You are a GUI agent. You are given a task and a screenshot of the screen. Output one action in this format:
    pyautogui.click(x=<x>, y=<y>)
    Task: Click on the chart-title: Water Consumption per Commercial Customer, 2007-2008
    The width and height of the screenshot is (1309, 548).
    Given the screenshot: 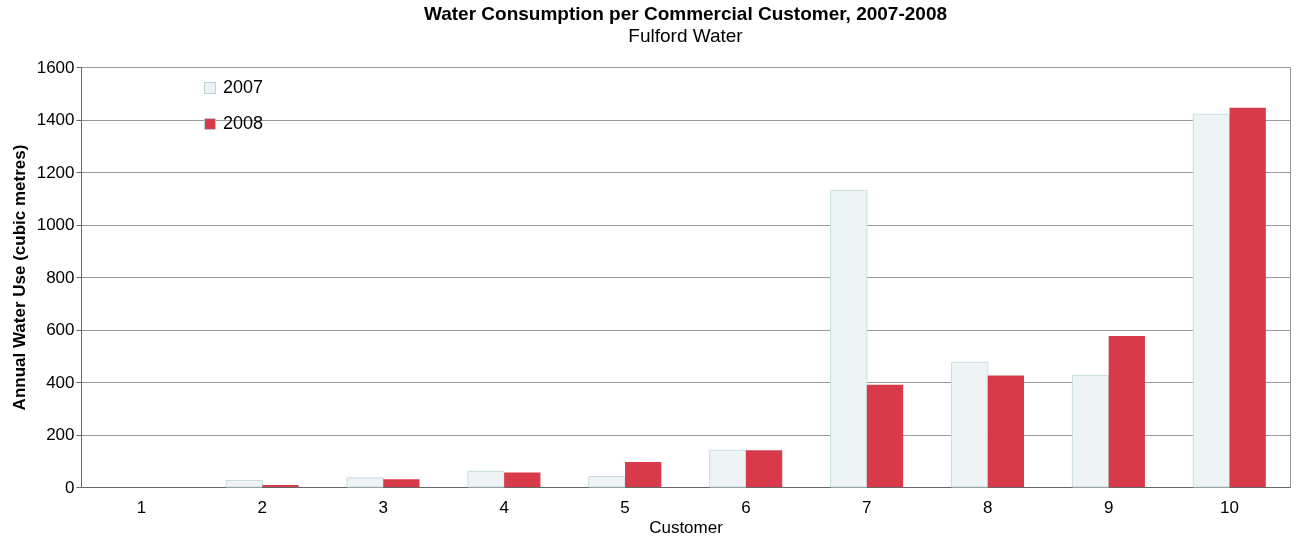 What is the action you would take?
    pyautogui.click(x=685, y=13)
    